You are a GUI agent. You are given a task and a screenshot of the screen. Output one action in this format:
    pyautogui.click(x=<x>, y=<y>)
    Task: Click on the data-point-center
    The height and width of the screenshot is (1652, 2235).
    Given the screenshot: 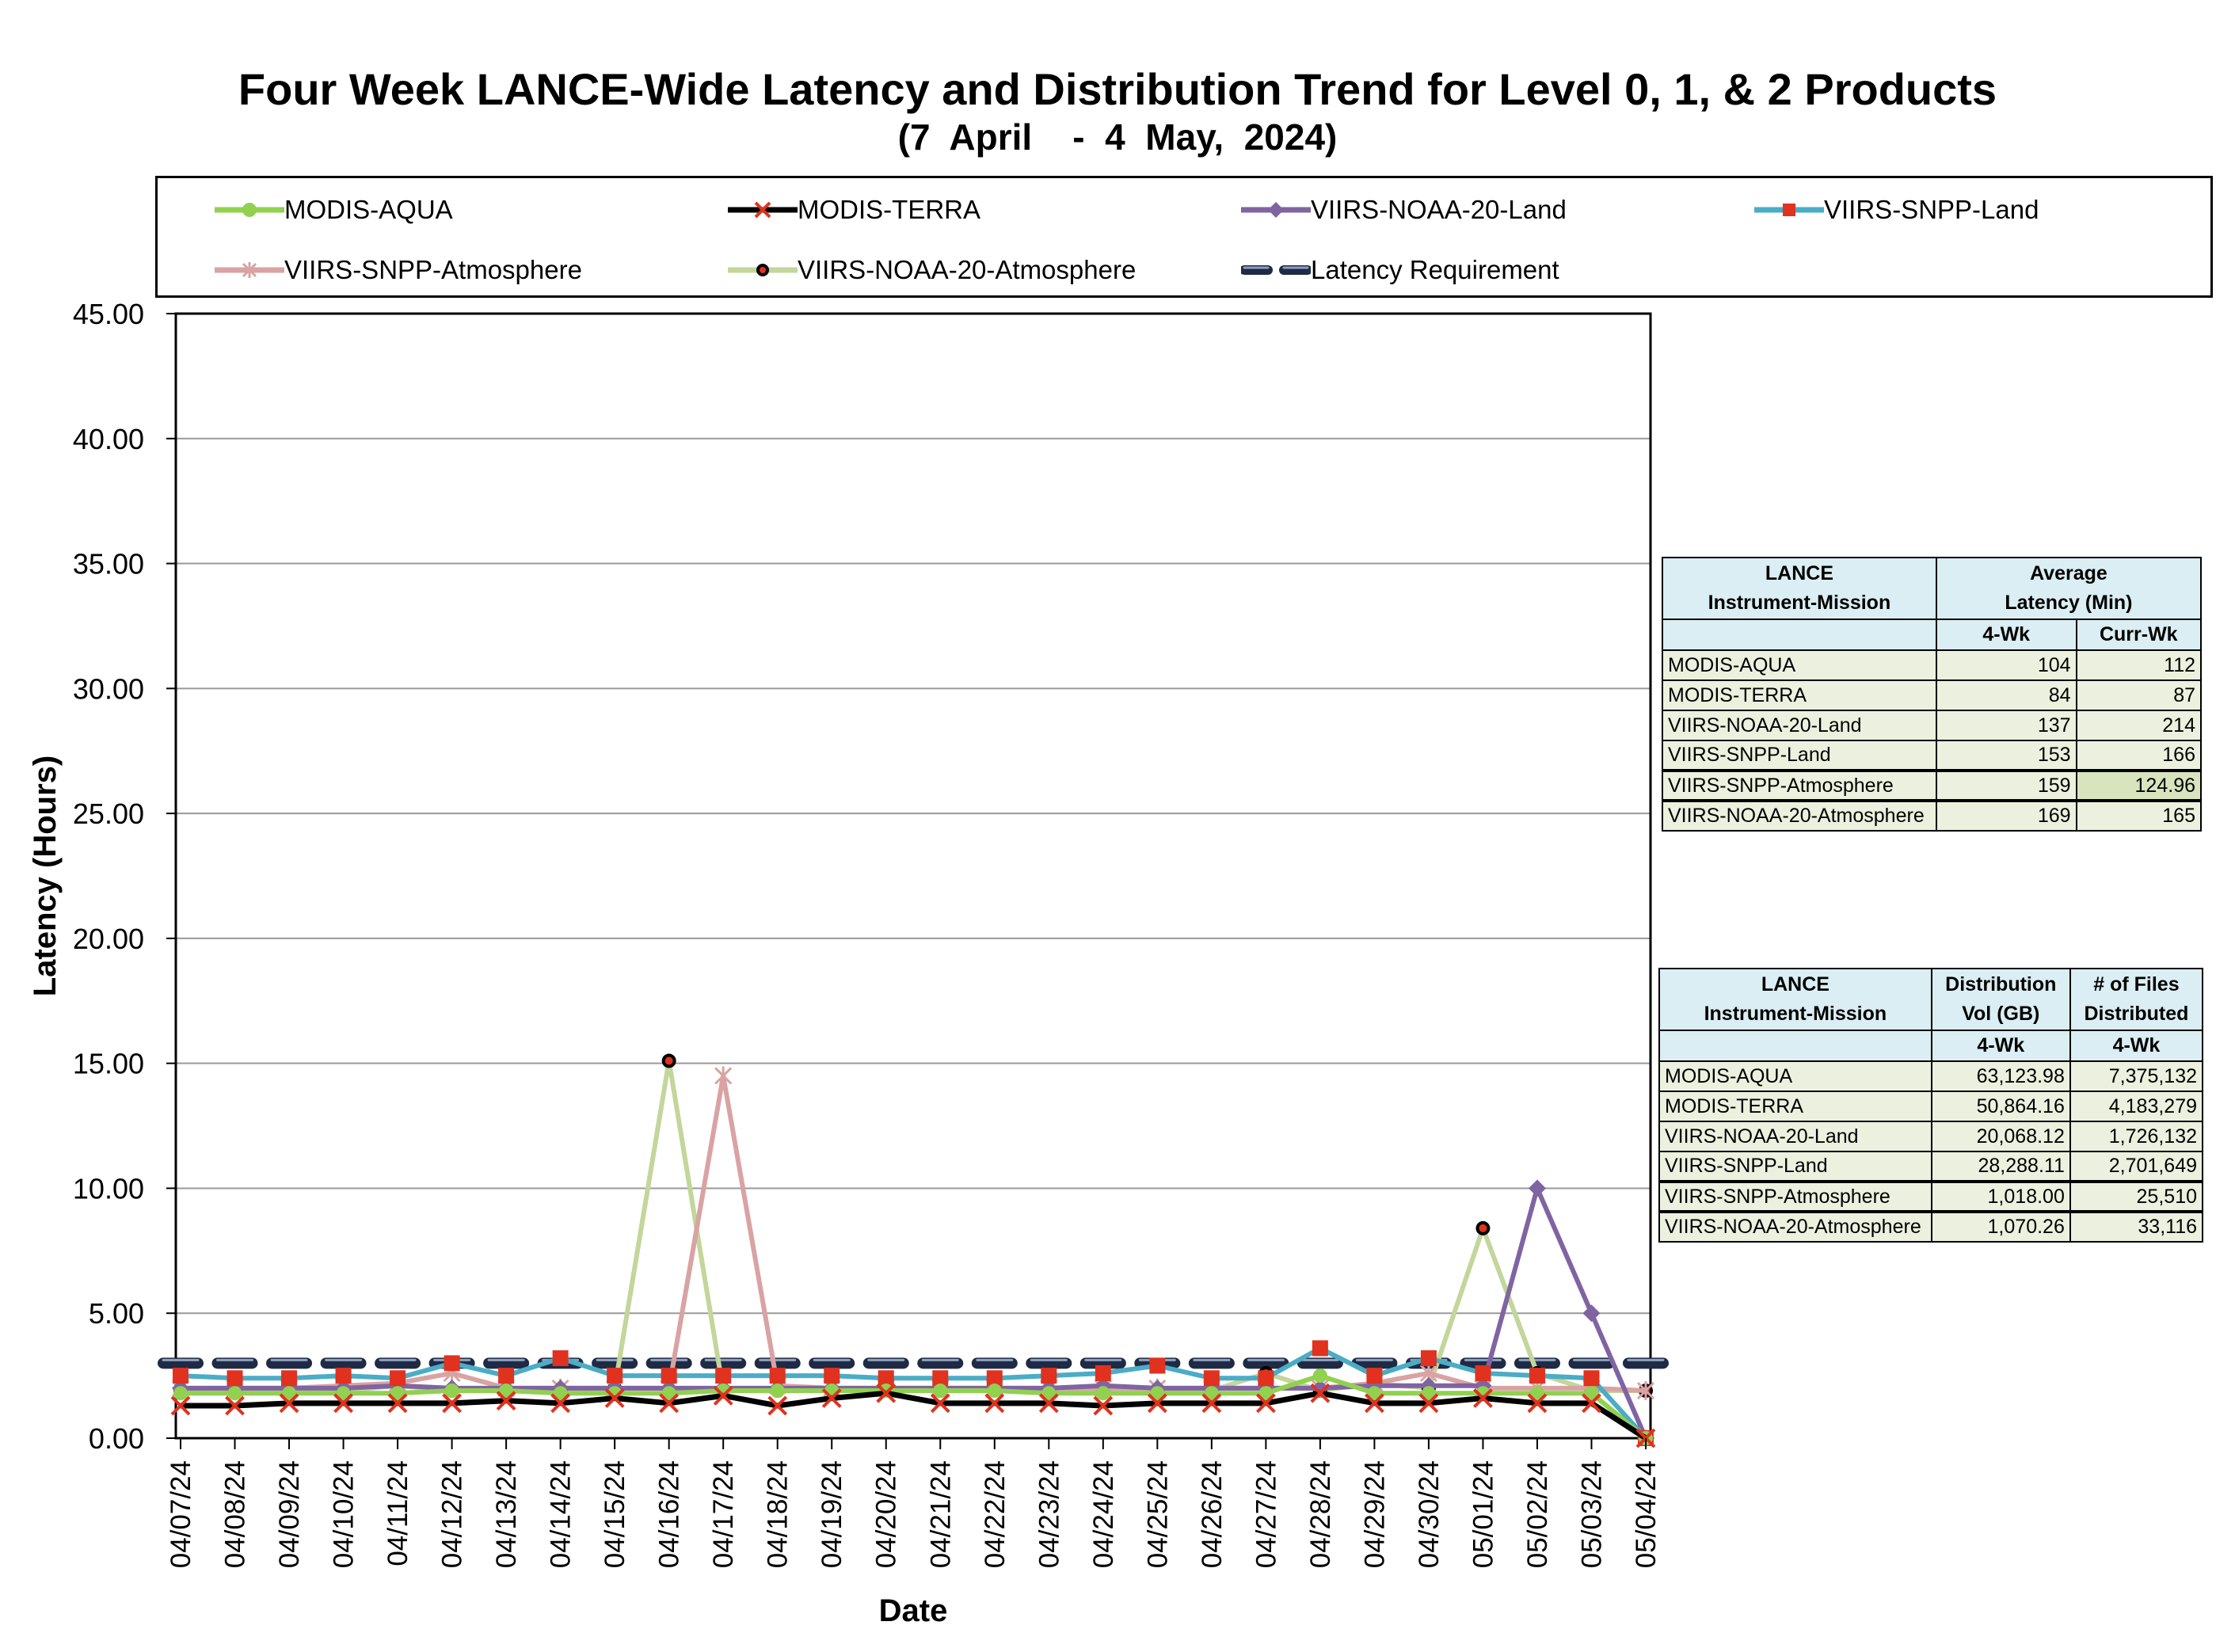 What is the action you would take?
    pyautogui.click(x=668, y=1060)
    